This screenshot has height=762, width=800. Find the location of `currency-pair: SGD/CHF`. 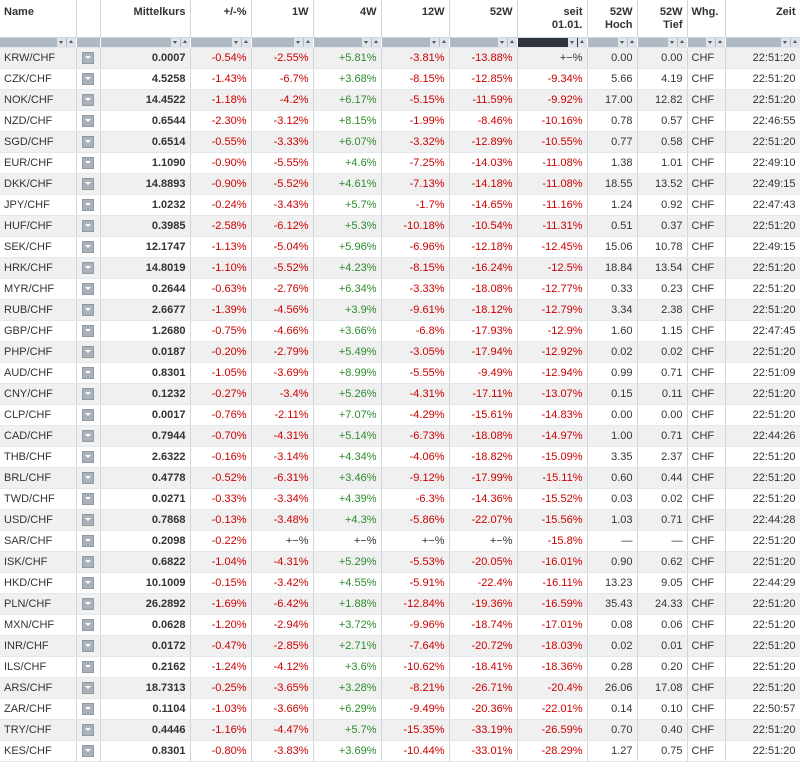

currency-pair: SGD/CHF is located at coordinates (38, 142).